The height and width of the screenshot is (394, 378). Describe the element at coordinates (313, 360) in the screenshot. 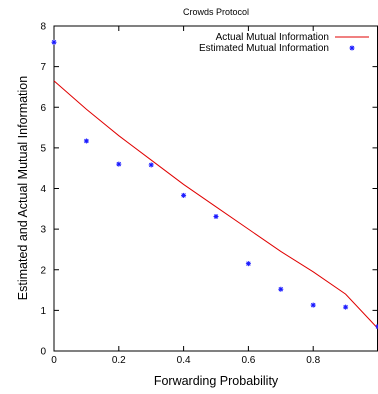

I see `x-tick-label: 0.8` at that location.